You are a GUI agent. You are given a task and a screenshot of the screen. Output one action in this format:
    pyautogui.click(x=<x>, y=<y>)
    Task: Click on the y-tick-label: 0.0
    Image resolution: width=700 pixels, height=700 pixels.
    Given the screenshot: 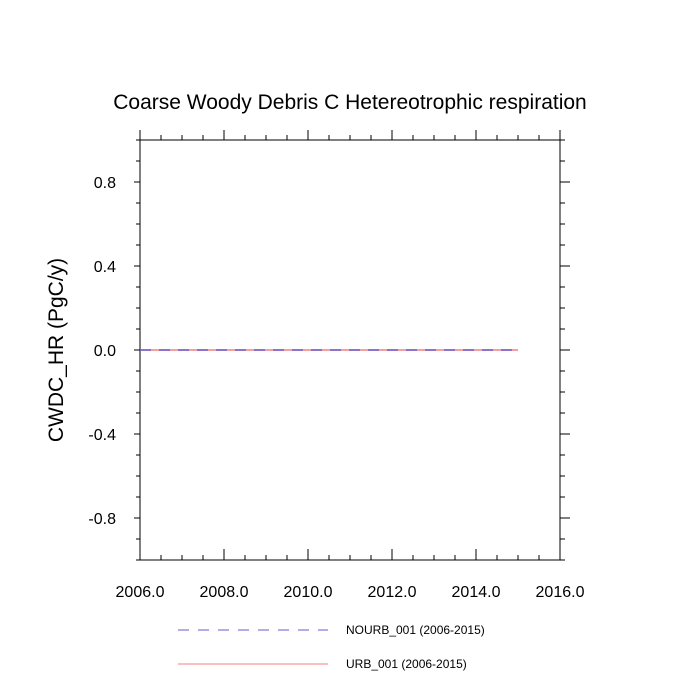 What is the action you would take?
    pyautogui.click(x=105, y=351)
    